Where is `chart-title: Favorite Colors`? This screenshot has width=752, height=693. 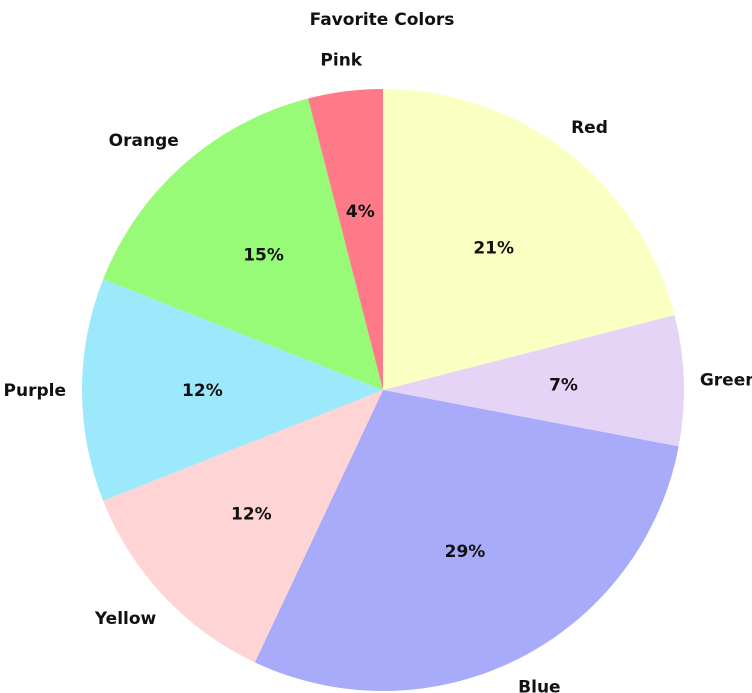
chart-title: Favorite Colors is located at coordinates (382, 20).